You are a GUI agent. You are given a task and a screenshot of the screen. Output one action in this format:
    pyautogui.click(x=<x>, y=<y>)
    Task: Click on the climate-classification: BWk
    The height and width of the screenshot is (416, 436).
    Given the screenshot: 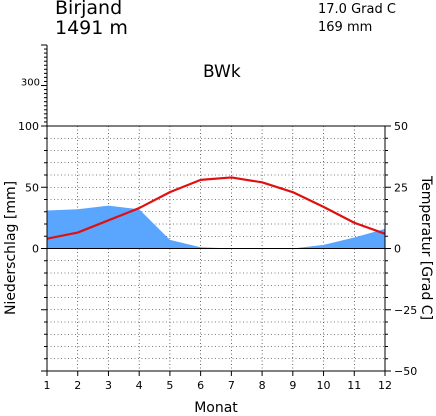 What is the action you would take?
    pyautogui.click(x=222, y=72)
    